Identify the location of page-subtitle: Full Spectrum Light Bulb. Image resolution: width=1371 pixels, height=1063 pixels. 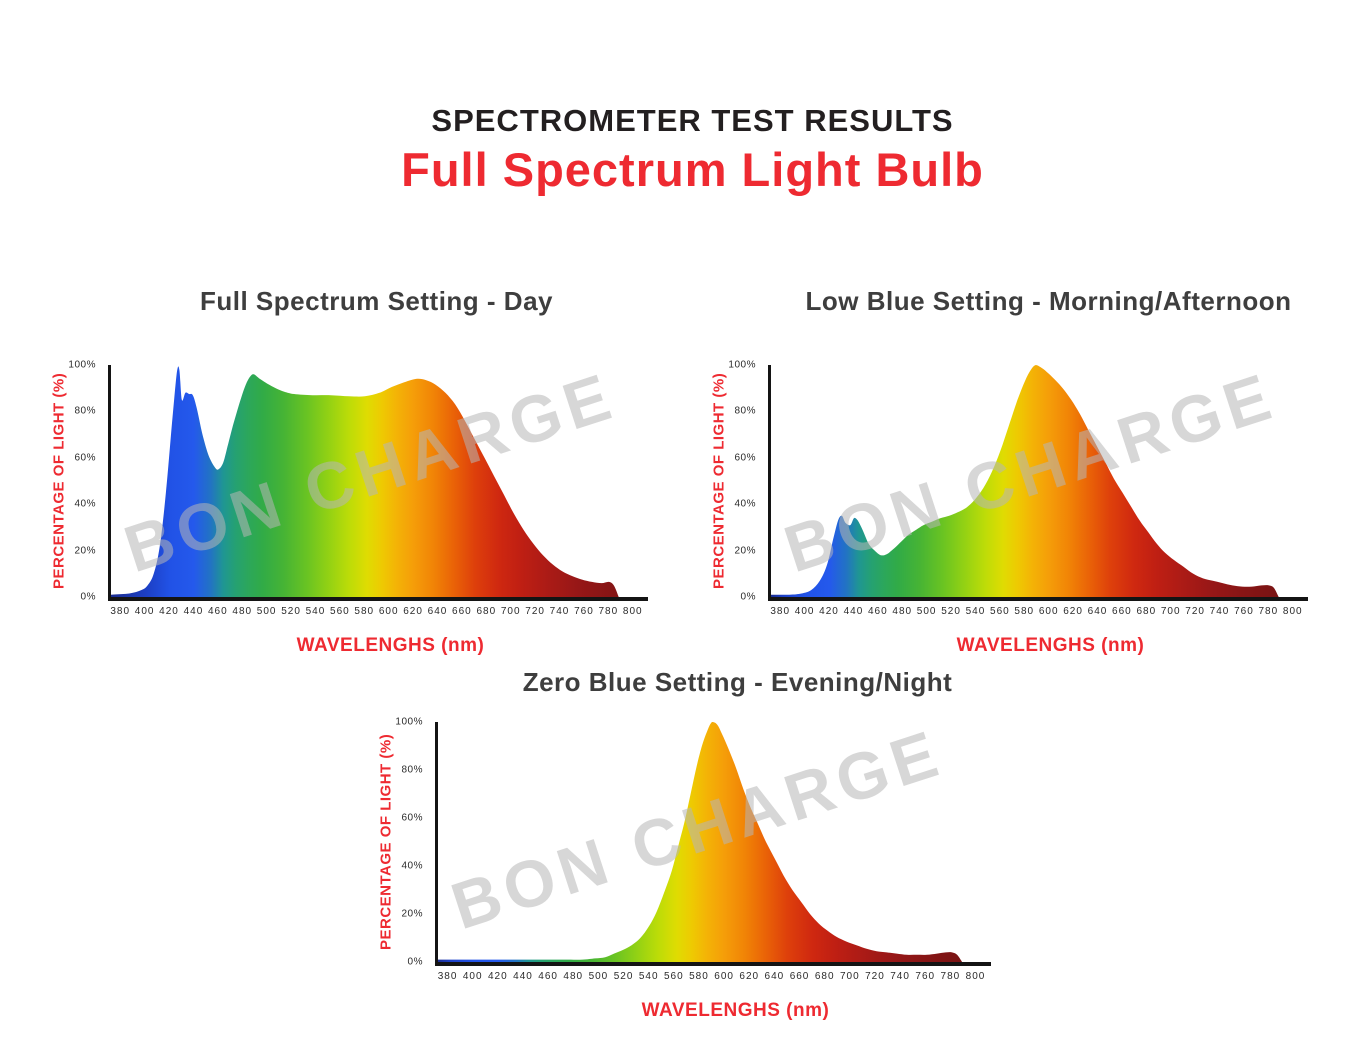
(692, 169).